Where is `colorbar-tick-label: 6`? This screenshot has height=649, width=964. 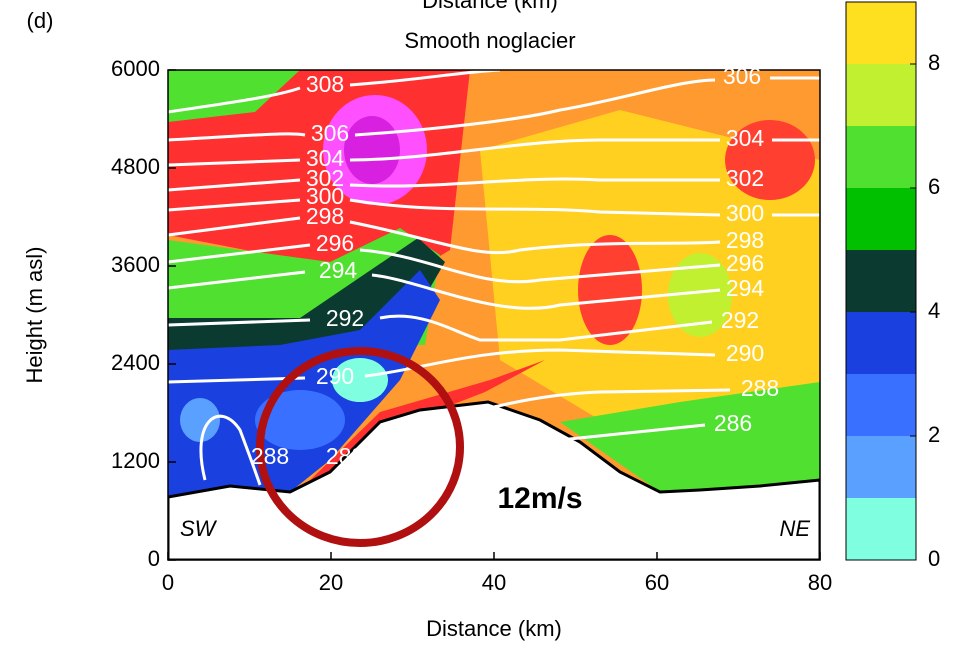
colorbar-tick-label: 6 is located at coordinates (934, 186).